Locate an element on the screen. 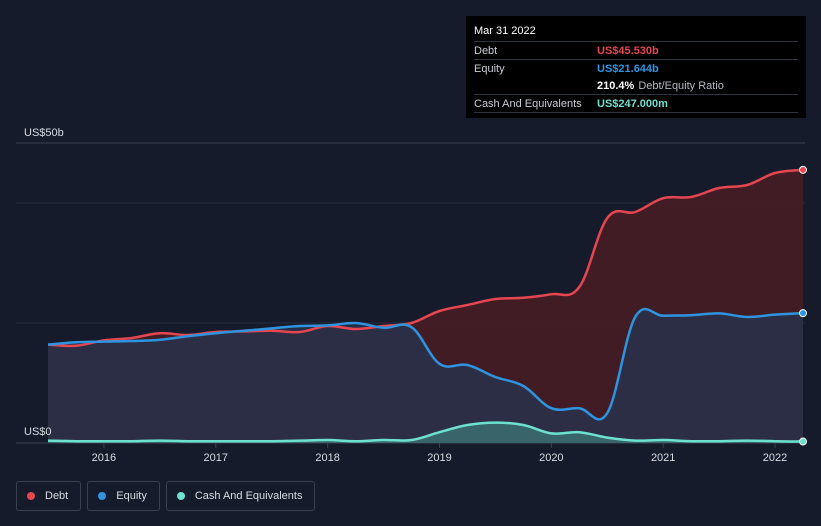 The image size is (821, 526). x-tick-label: 2016 is located at coordinates (104, 458).